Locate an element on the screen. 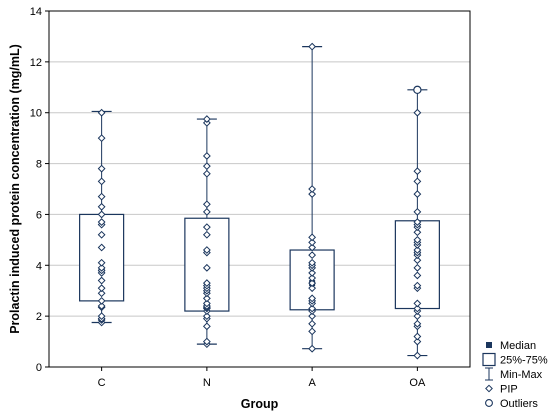  outlier-point is located at coordinates (417, 90).